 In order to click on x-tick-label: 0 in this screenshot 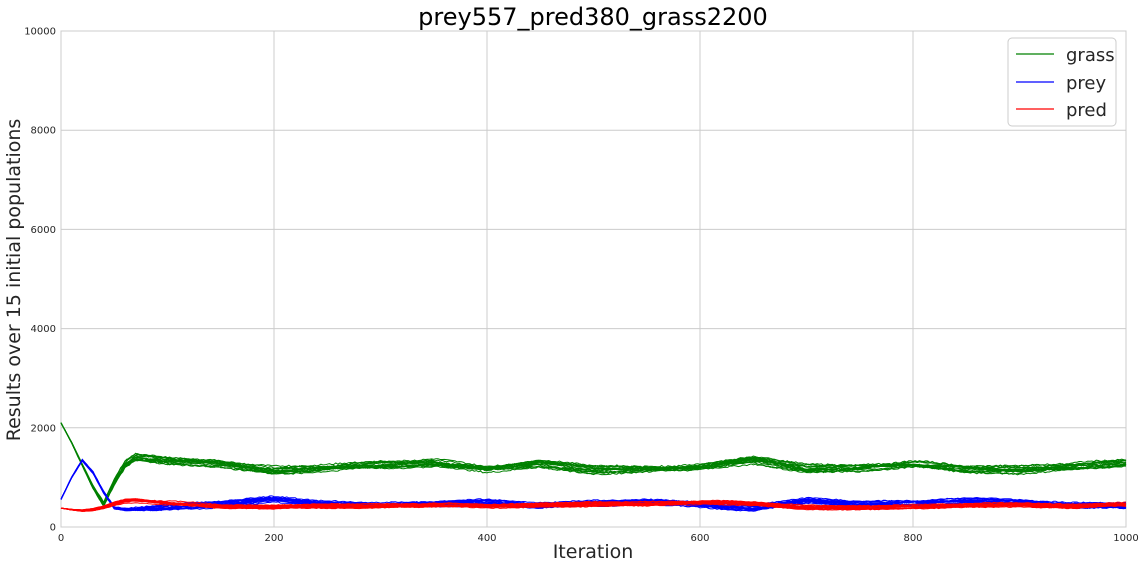, I will do `click(61, 538)`.